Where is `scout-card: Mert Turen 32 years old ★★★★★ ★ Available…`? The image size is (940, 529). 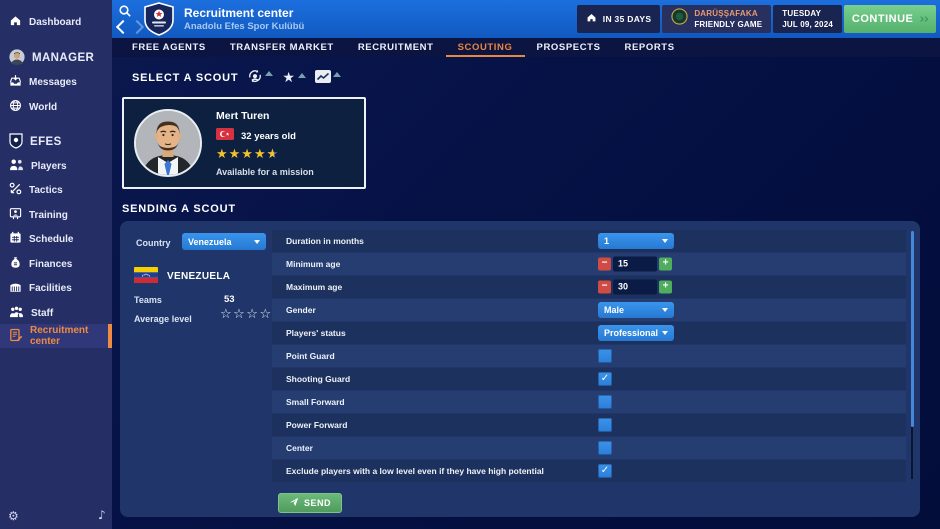
scout-card: Mert Turen 32 years old ★★★★★ ★ Available… is located at coordinates (244, 143).